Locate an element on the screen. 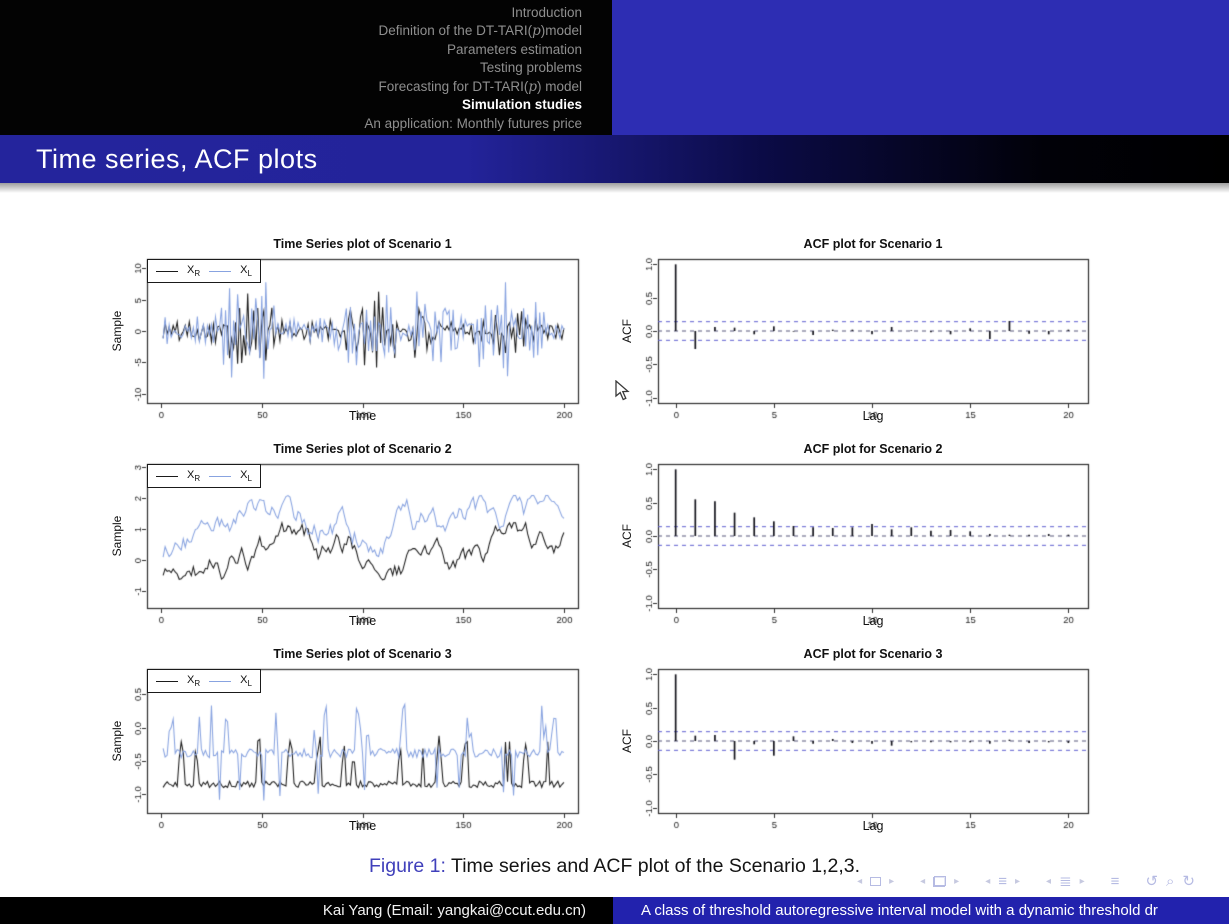 The height and width of the screenshot is (924, 1229). next-section-arrow-icon: ▸ is located at coordinates (1018, 881).